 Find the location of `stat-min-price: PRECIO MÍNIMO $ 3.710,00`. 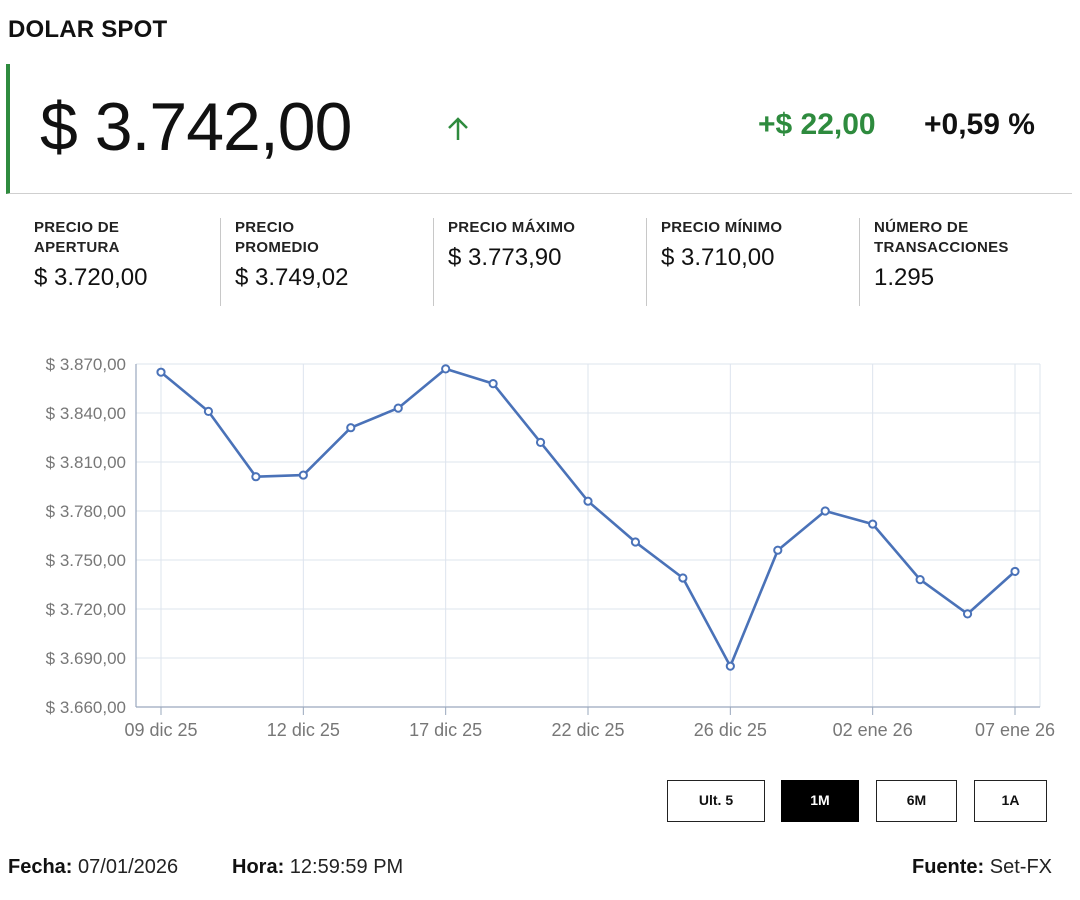

stat-min-price: PRECIO MÍNIMO $ 3.710,00 is located at coordinates (752, 262).